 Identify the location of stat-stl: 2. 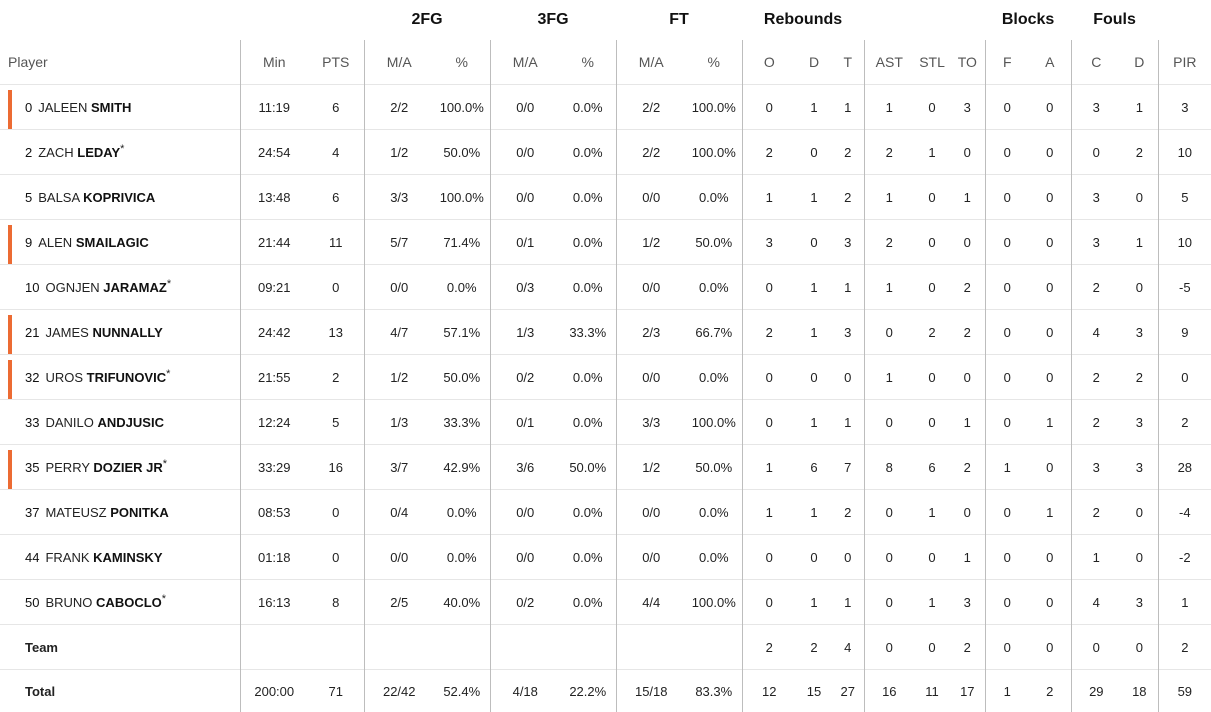
(932, 332).